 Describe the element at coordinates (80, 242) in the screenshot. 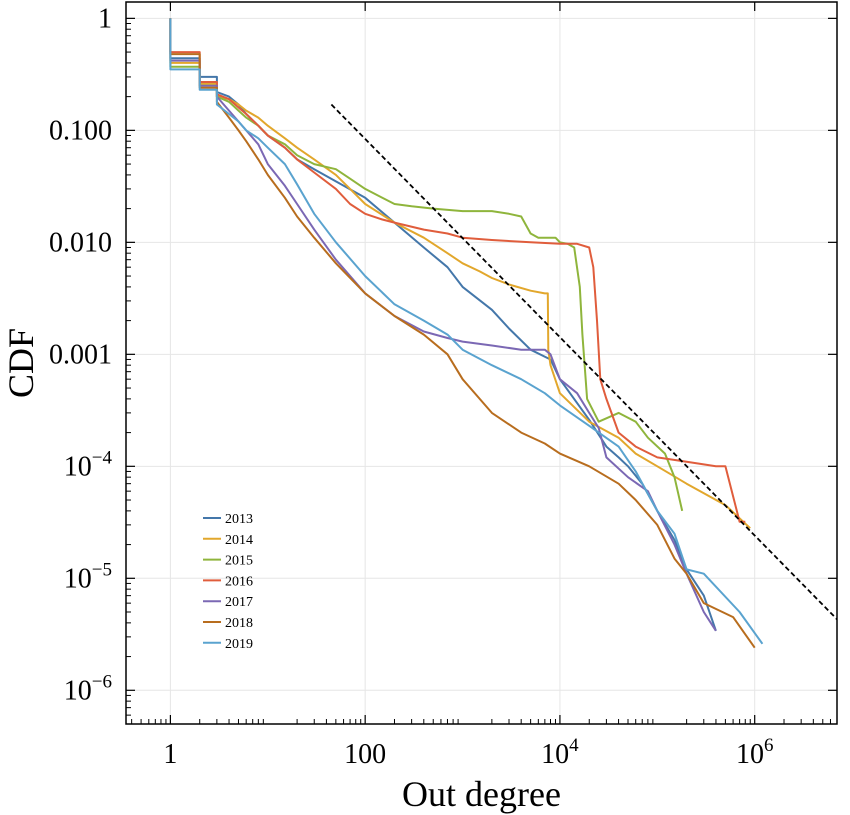

I see `y-tick-label: 0.010` at that location.